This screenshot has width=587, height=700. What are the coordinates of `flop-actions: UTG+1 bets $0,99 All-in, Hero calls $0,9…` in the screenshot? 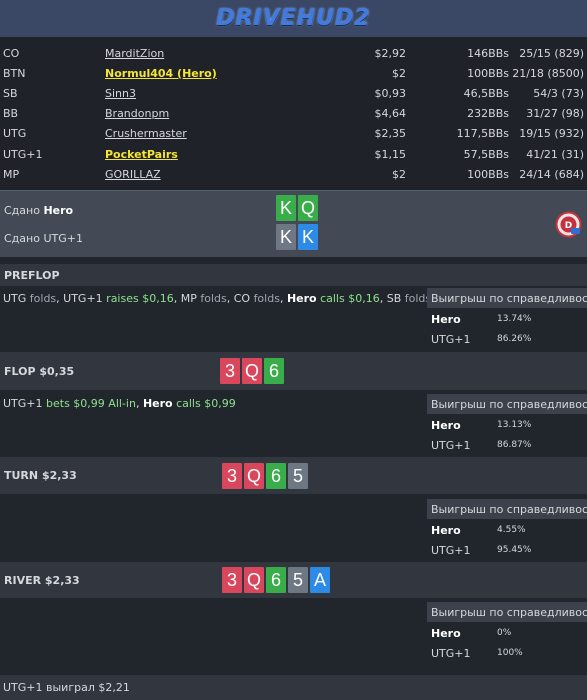 It's located at (119, 403).